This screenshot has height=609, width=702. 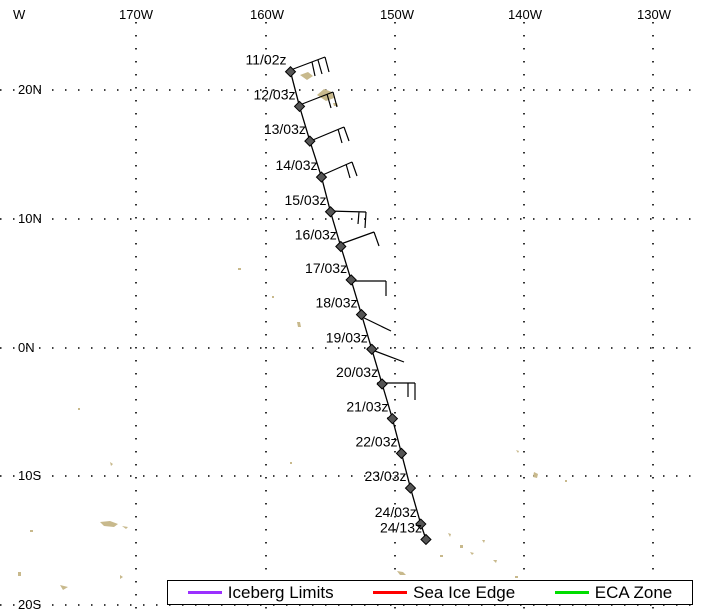 I want to click on waypoint-label: 13/03z, so click(x=285, y=129).